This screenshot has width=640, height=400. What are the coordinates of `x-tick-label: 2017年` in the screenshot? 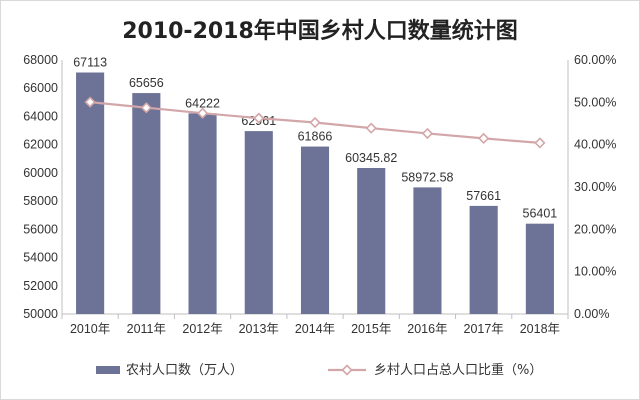 It's located at (484, 329).